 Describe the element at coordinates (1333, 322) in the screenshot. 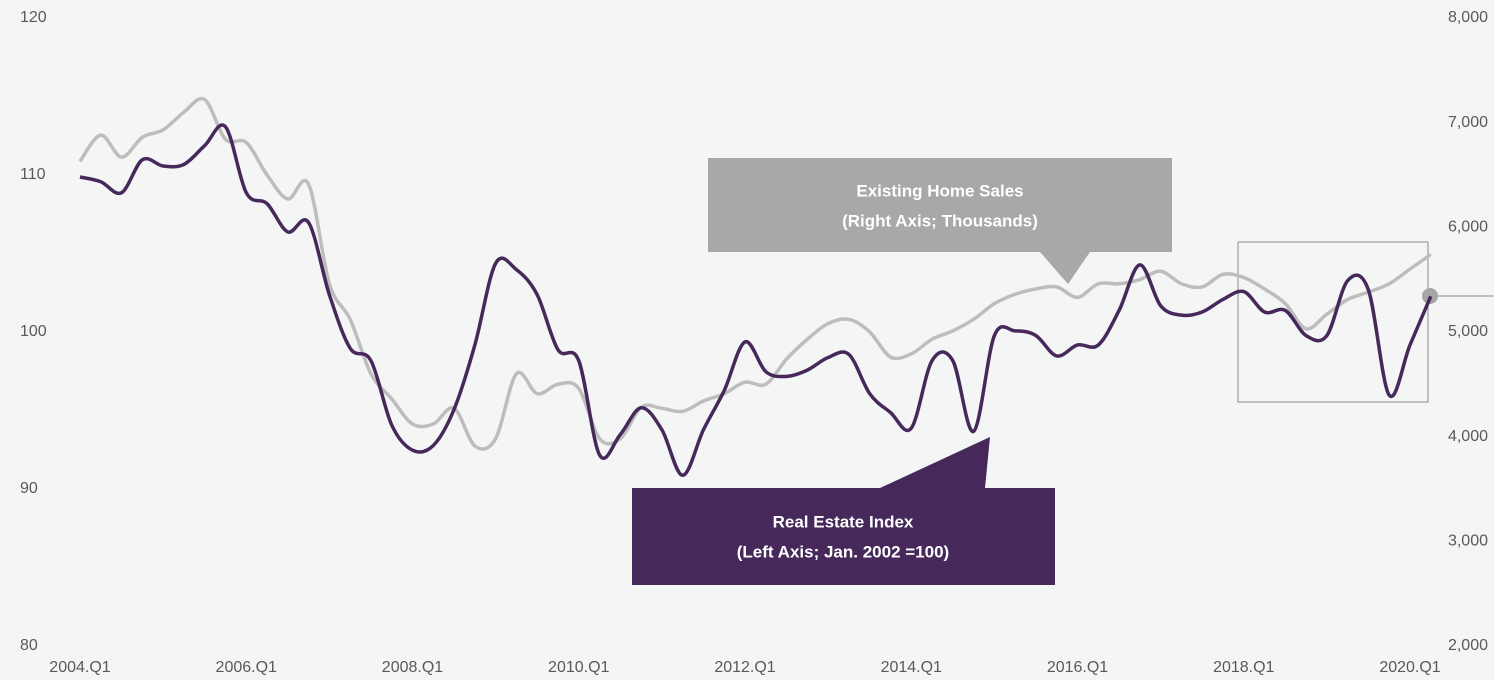

I see `highlight-box` at that location.